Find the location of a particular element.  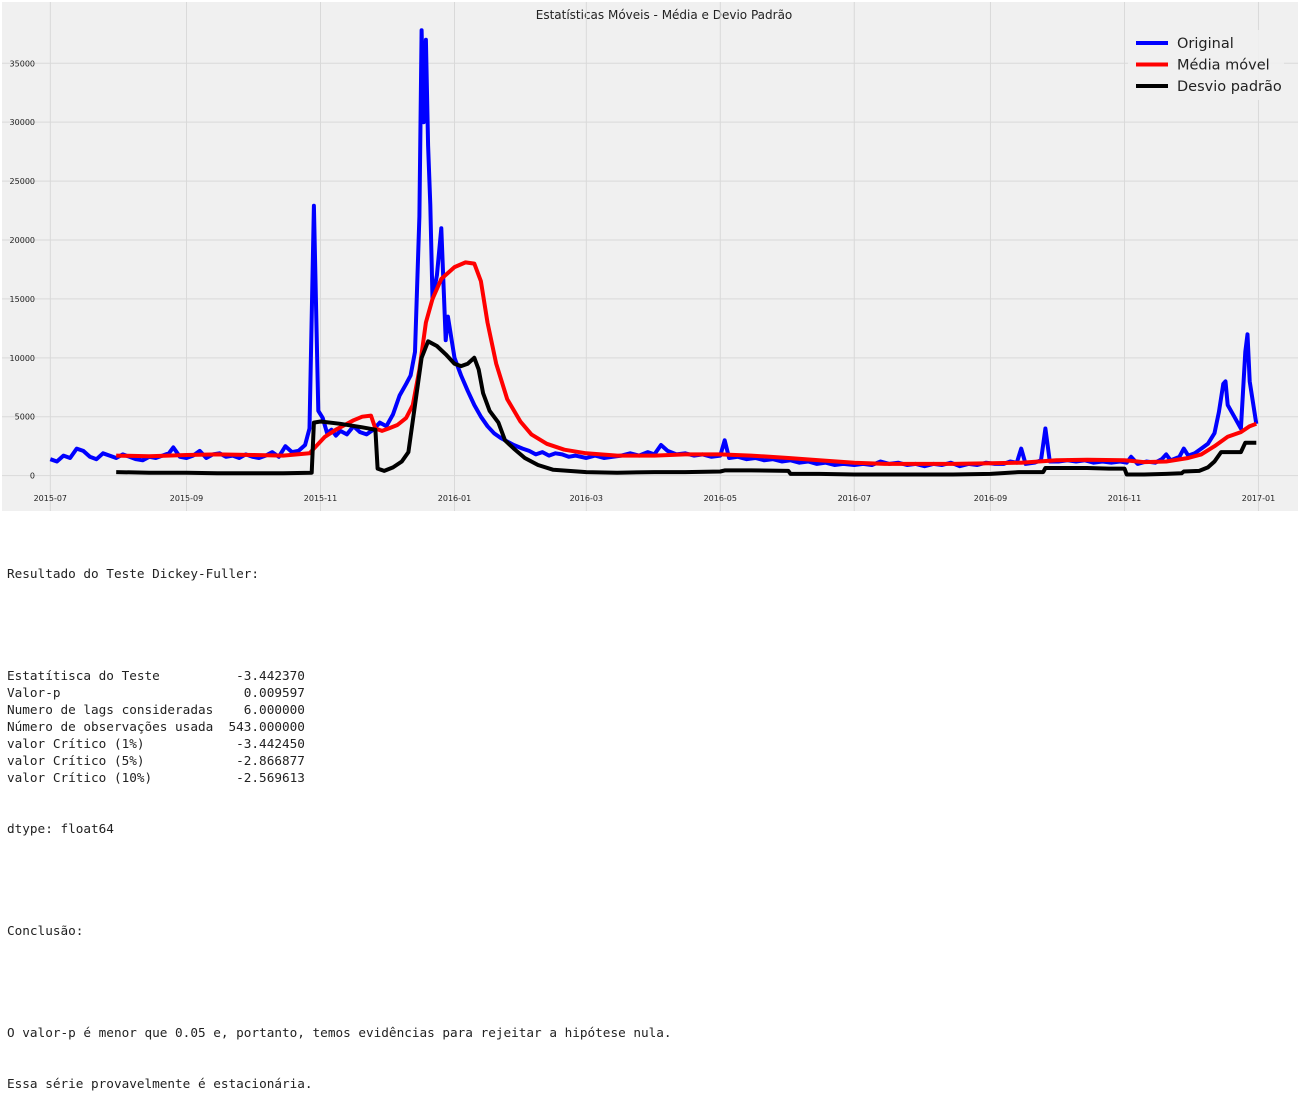

result-row: Valor-p 0.009597 is located at coordinates (339, 692).